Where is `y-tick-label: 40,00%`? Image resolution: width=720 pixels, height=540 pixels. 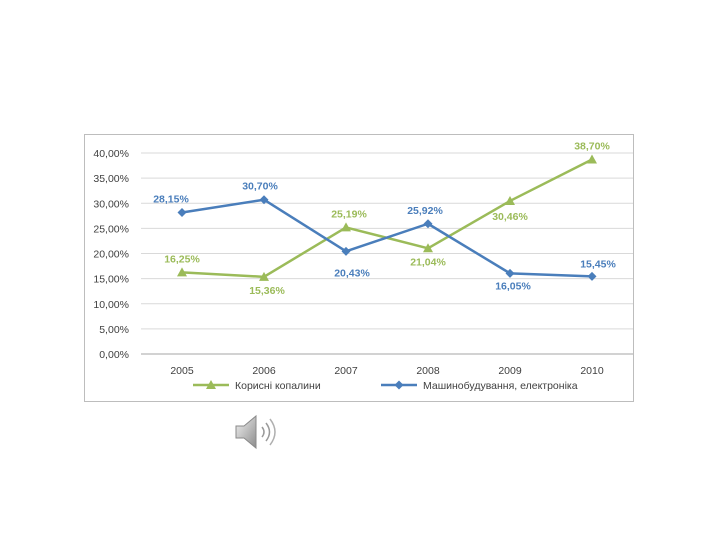 y-tick-label: 40,00% is located at coordinates (111, 154).